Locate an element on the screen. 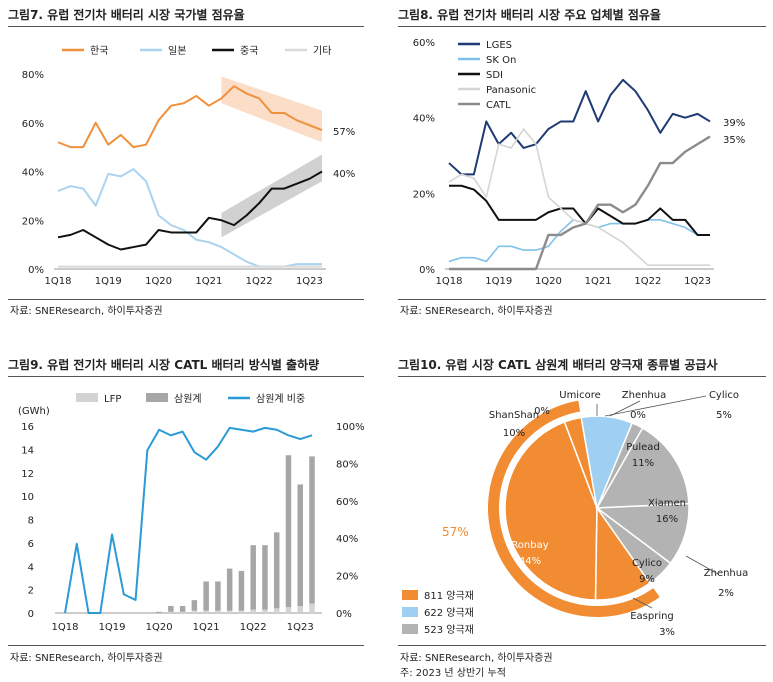  fig7-y-tick: 0% is located at coordinates (36, 270).